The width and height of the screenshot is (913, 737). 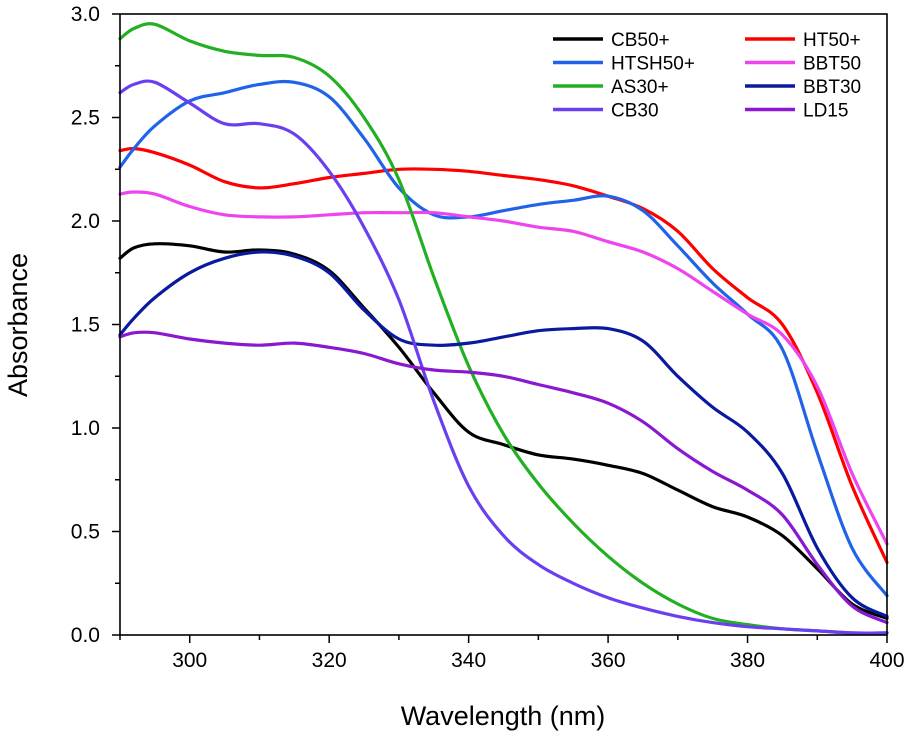 What do you see at coordinates (503, 716) in the screenshot?
I see `x-axis-title: Wavelength (nm)` at bounding box center [503, 716].